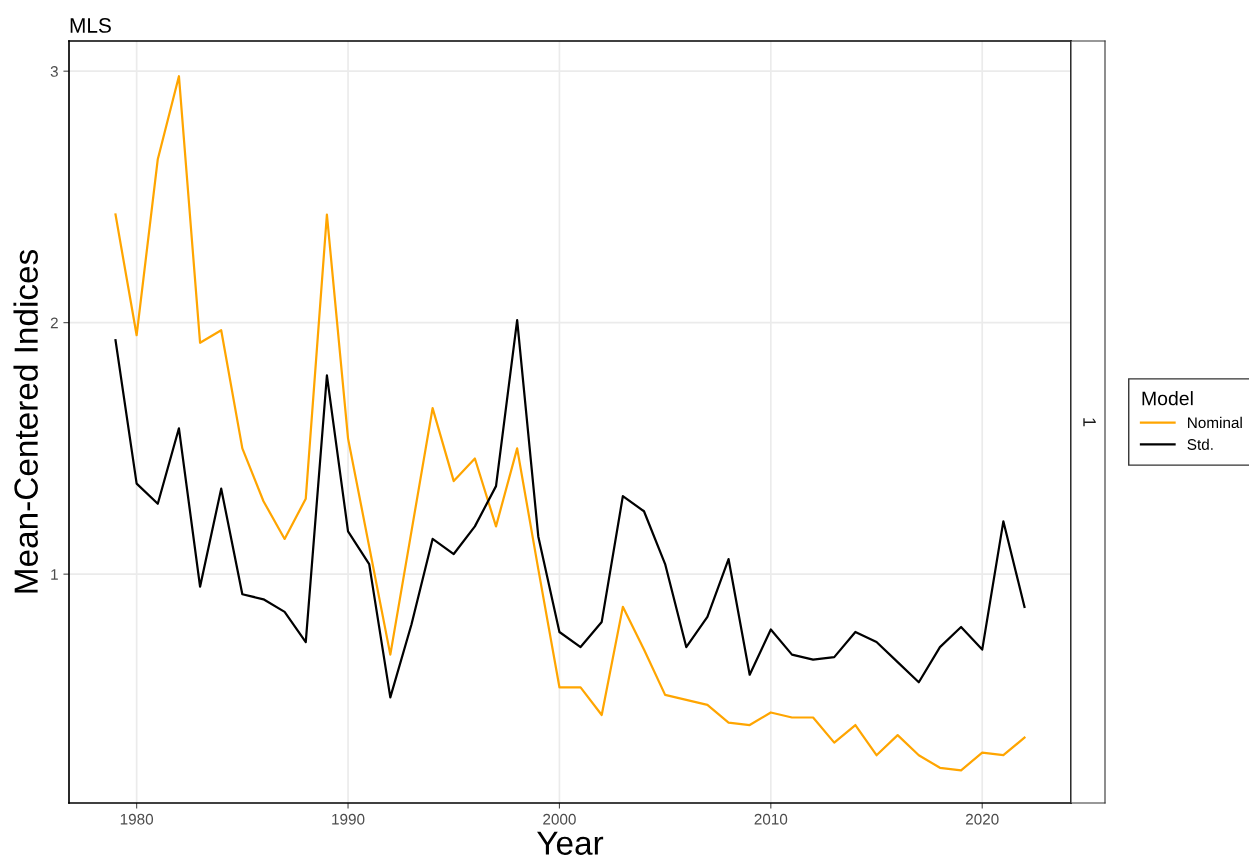  I want to click on text: 1, so click(1089, 422).